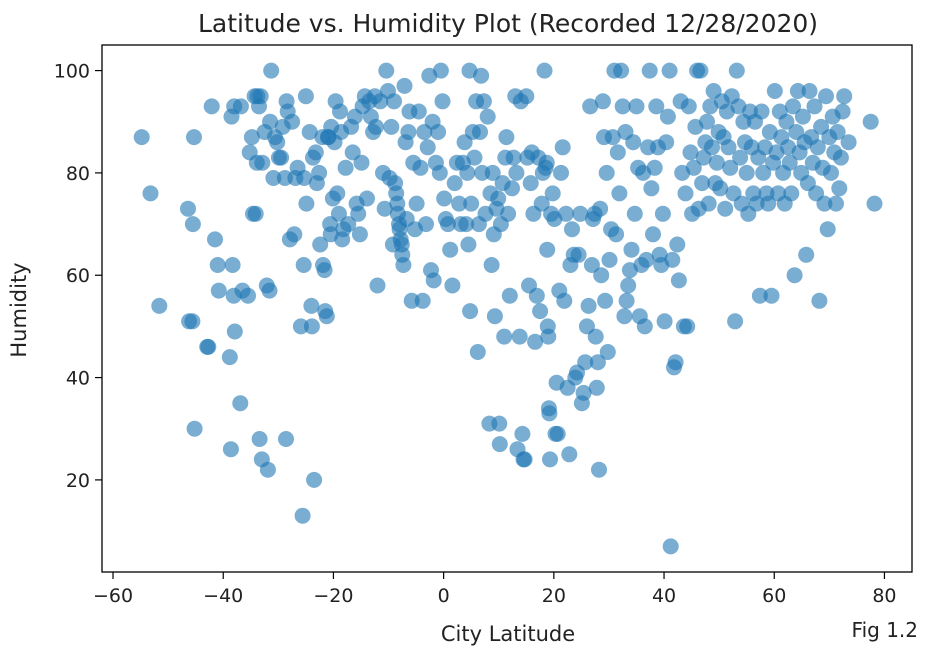 The height and width of the screenshot is (651, 930). What do you see at coordinates (884, 596) in the screenshot?
I see `x-tick-label: 80` at bounding box center [884, 596].